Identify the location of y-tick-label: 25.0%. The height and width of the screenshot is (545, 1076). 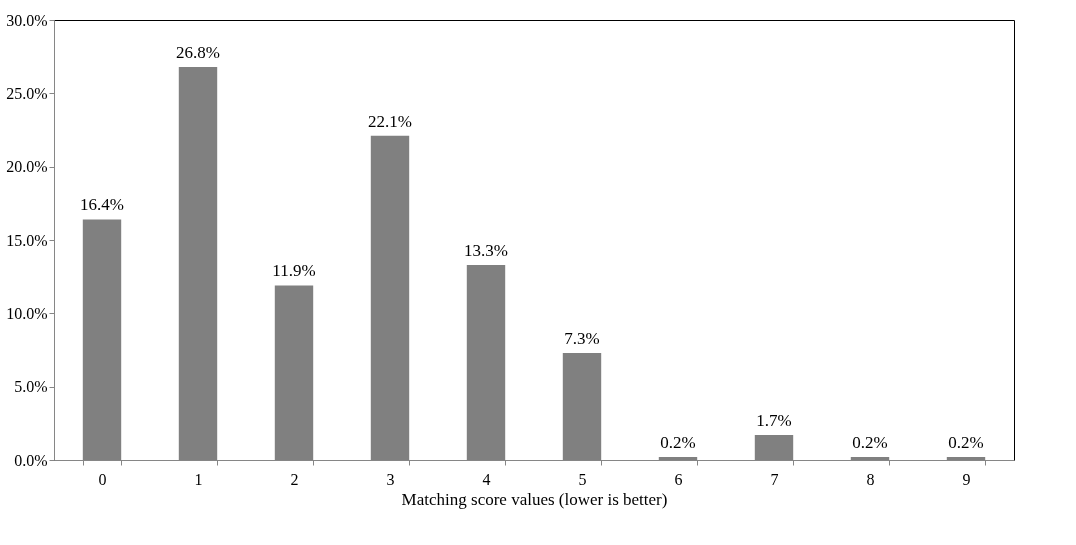
(27, 93).